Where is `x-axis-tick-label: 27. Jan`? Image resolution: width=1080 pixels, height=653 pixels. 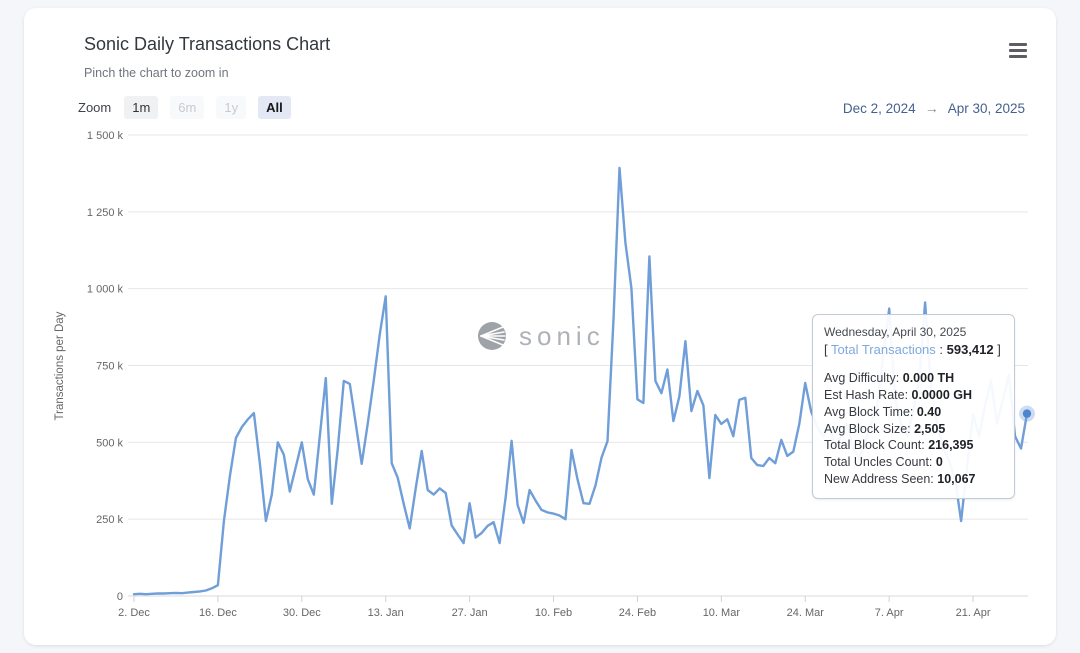
x-axis-tick-label: 27. Jan is located at coordinates (470, 613).